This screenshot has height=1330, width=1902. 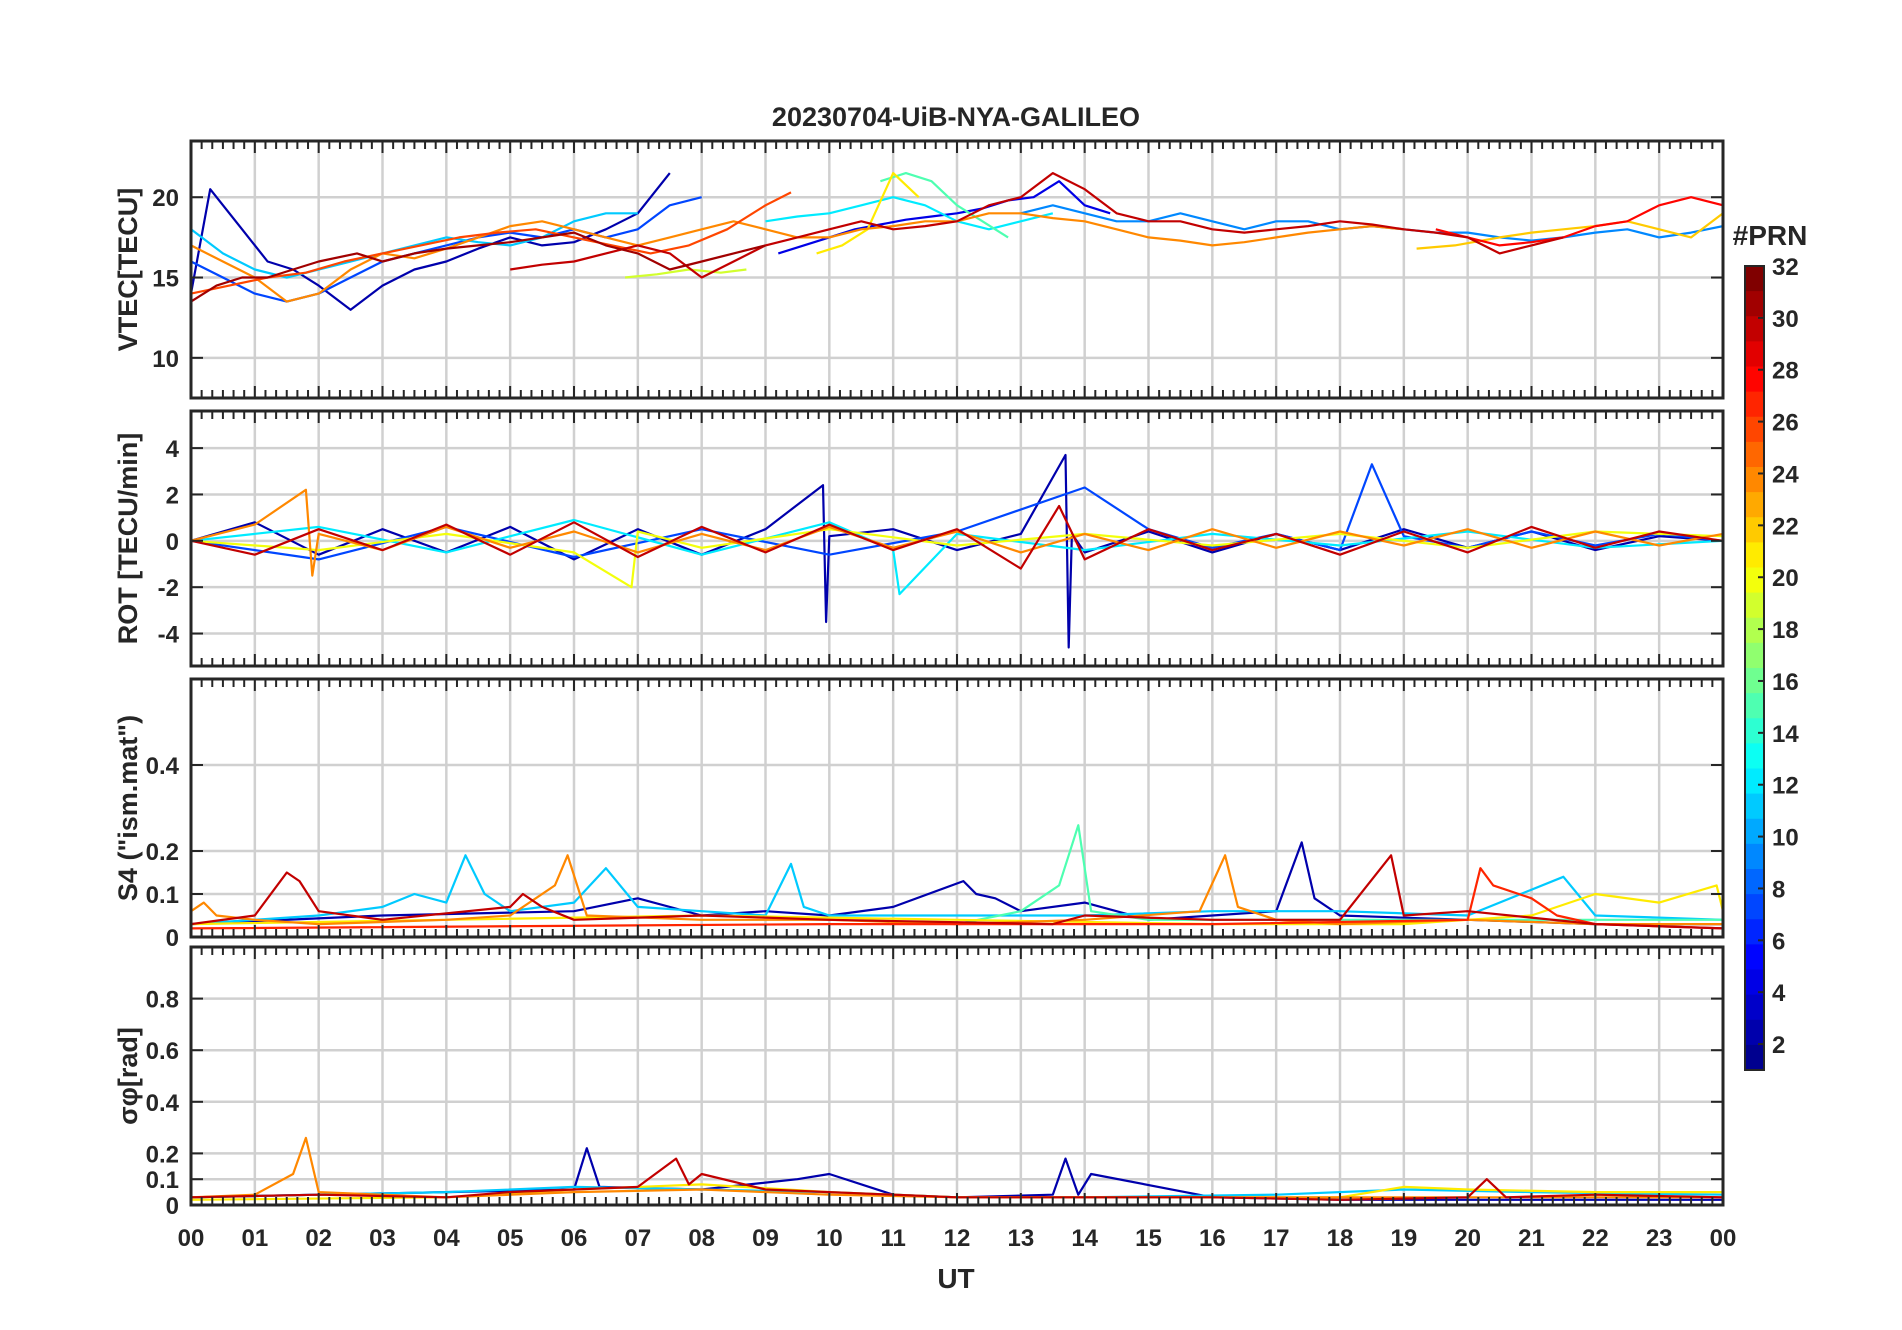 I want to click on x-tick-label: 15, so click(x=1148, y=1238).